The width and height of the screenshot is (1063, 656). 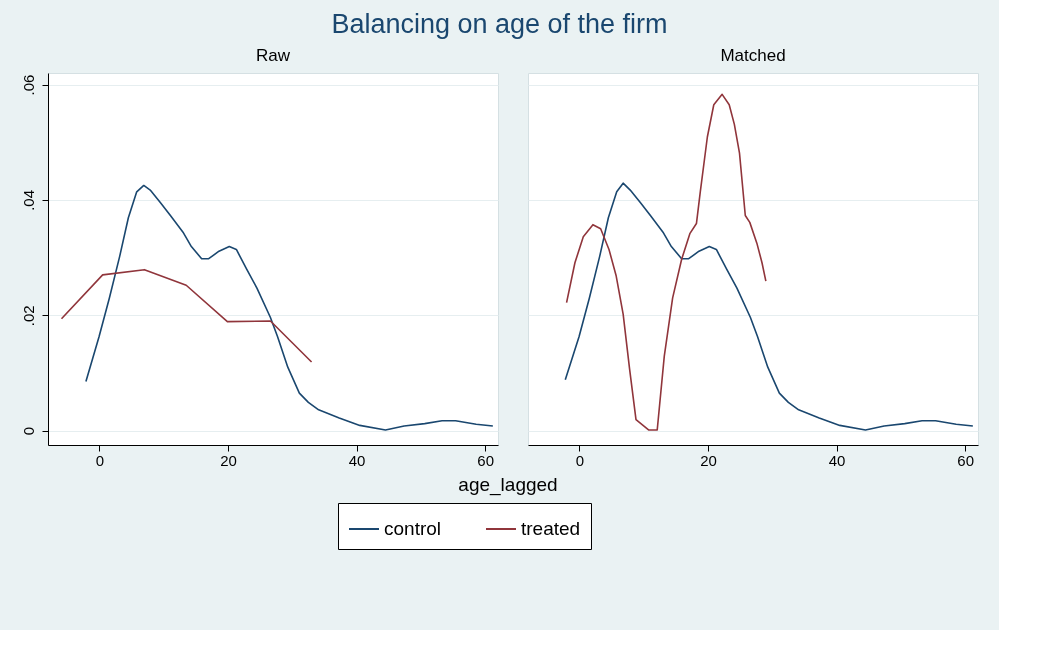 What do you see at coordinates (508, 485) in the screenshot?
I see `x-axis-title: age_lagged` at bounding box center [508, 485].